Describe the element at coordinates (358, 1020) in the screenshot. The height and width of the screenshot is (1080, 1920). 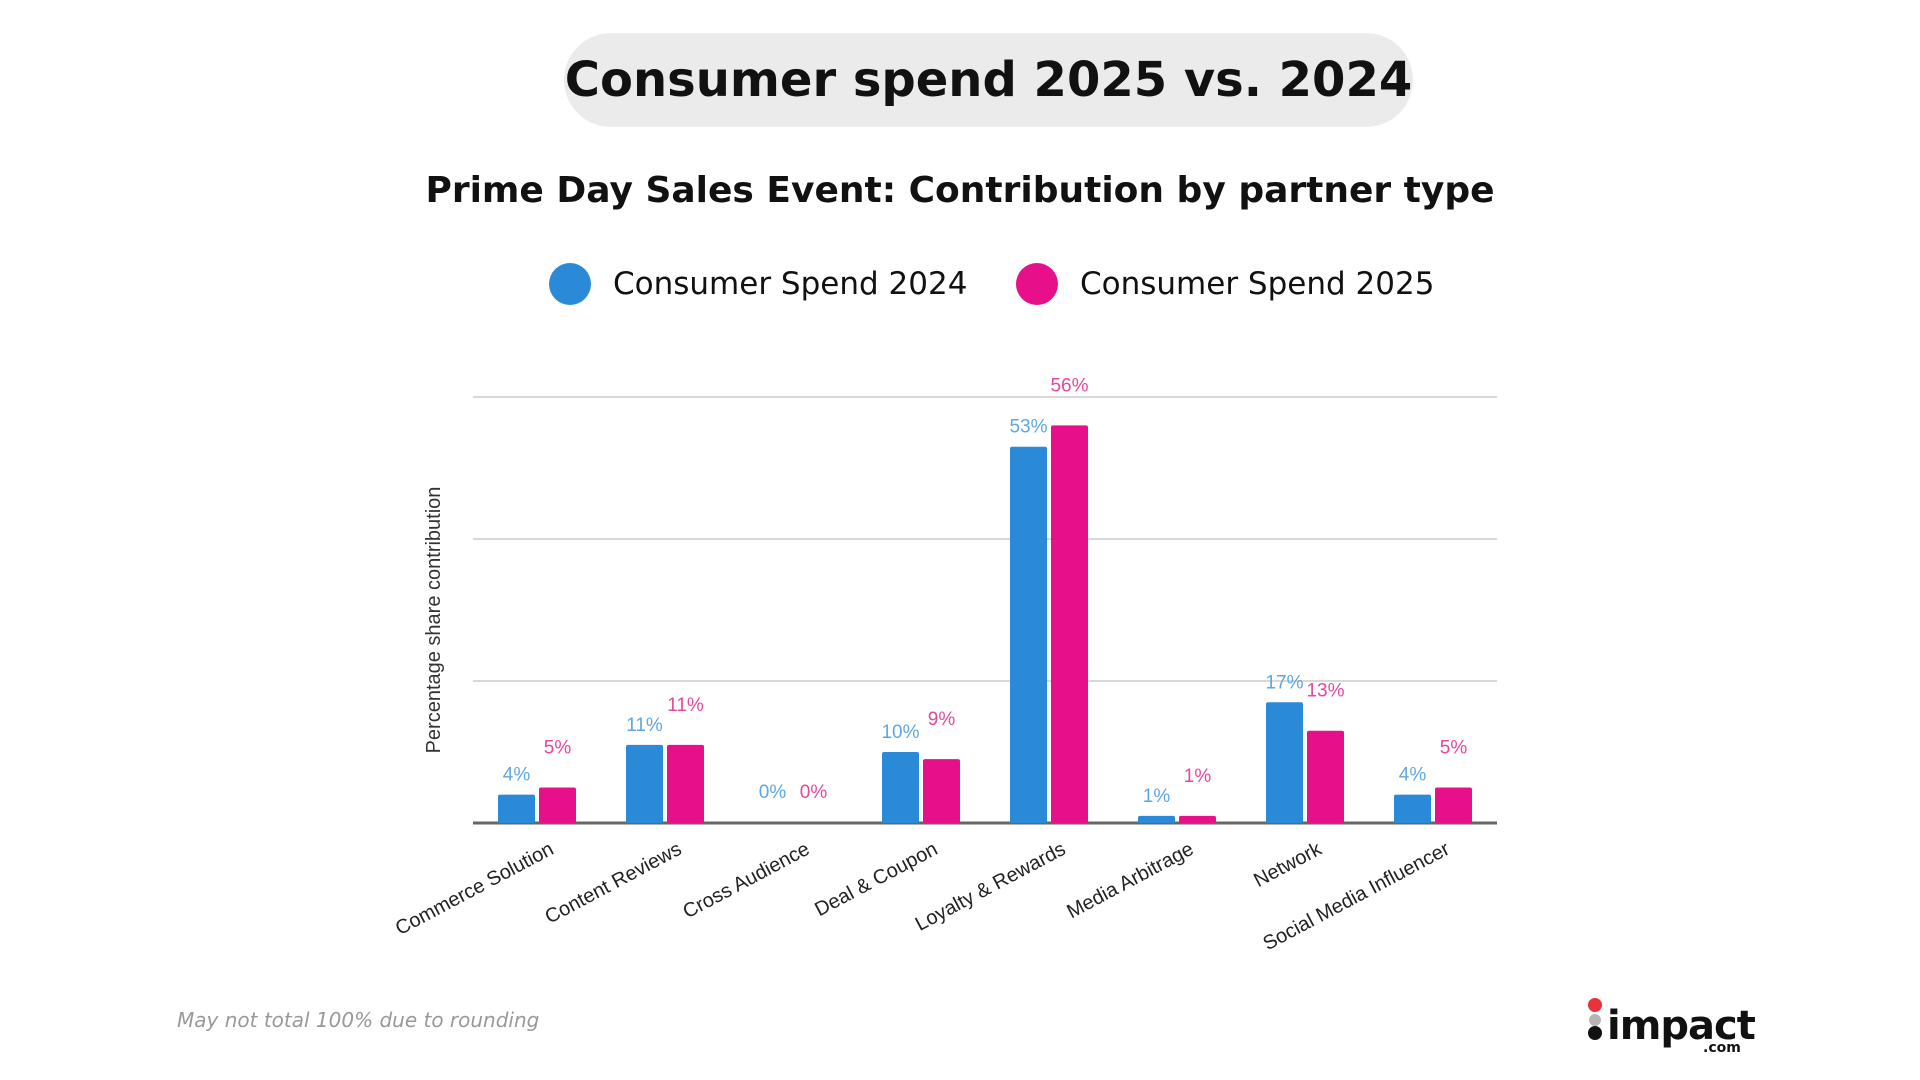
I see `footnote: May not total 100% due to rounding` at that location.